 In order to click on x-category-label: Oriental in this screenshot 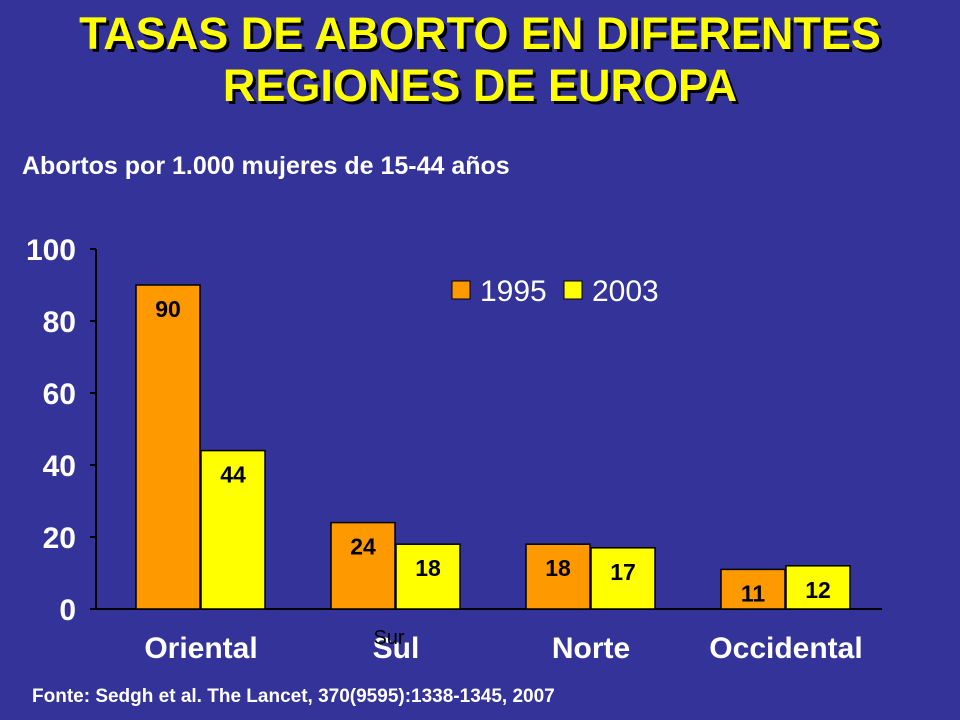, I will do `click(200, 648)`.